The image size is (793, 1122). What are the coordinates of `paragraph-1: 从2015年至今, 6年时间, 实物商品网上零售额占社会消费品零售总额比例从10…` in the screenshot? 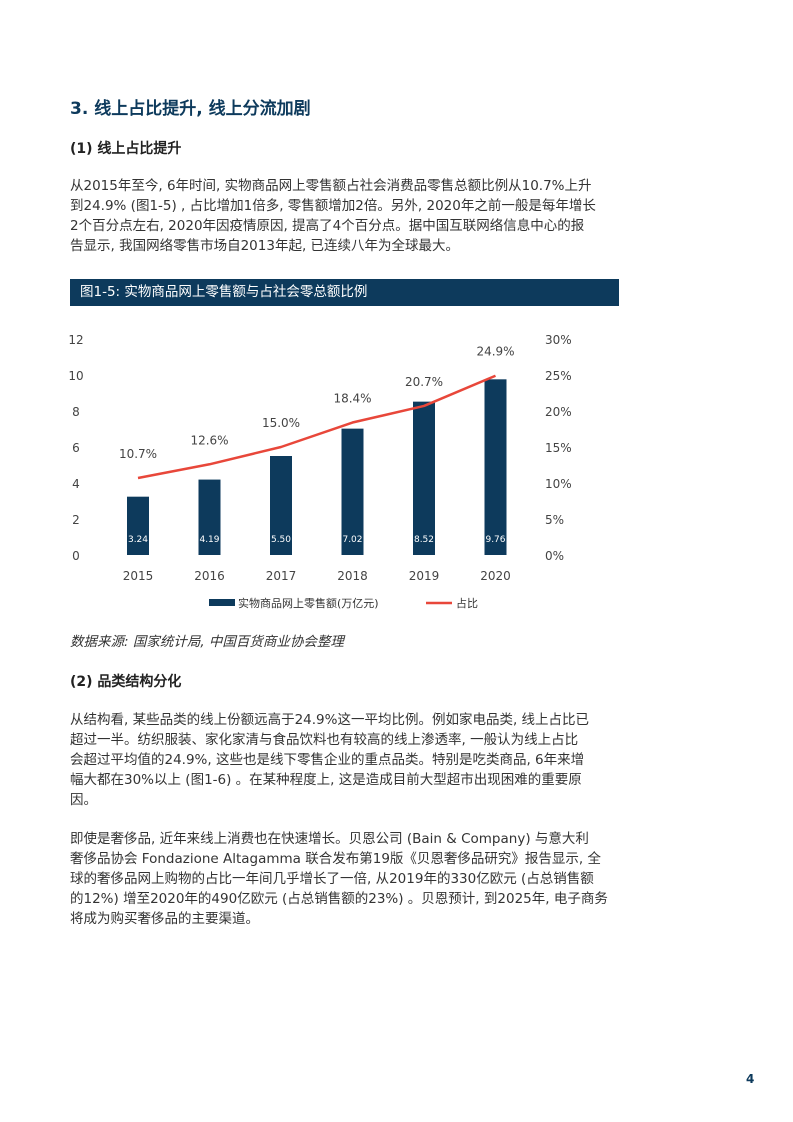 It's located at (360, 216).